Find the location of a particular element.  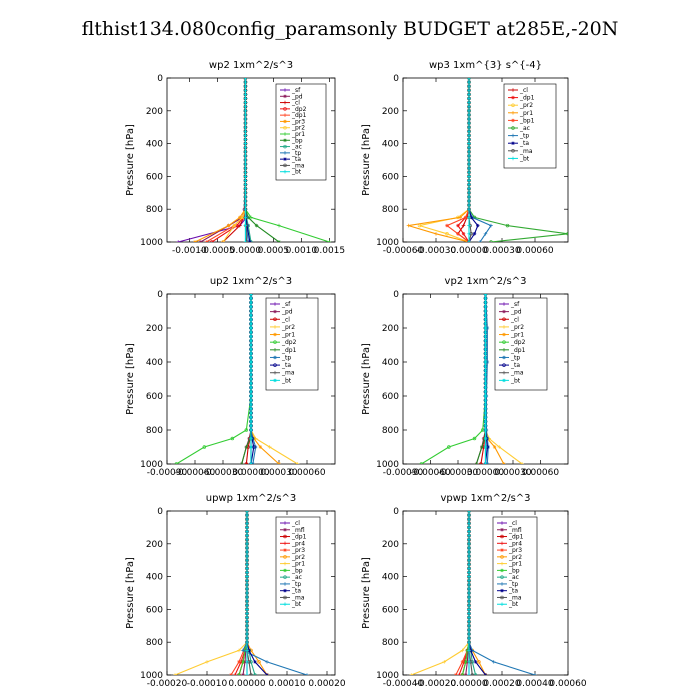

legend-entry: _ta is located at coordinates (515, 365).